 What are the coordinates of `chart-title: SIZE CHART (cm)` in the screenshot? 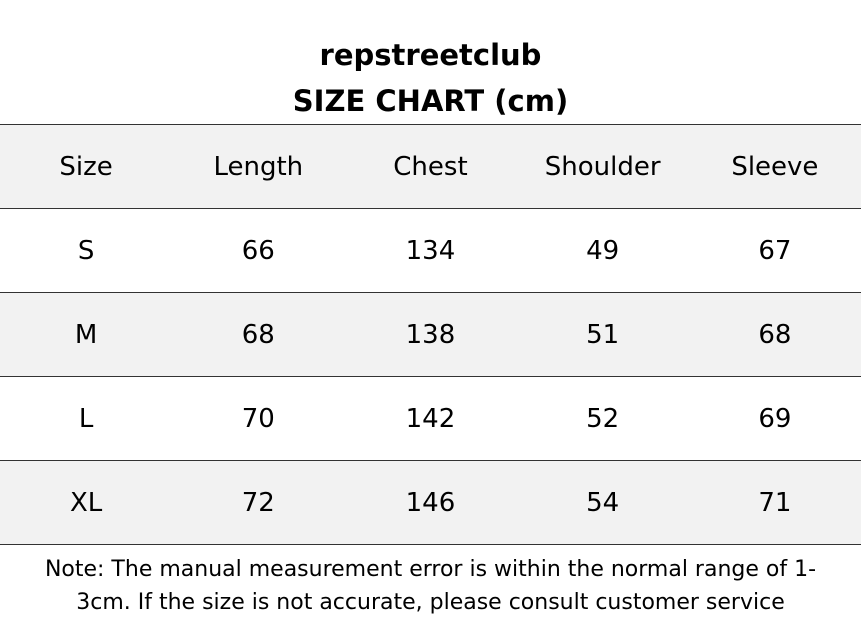 It's located at (430, 101).